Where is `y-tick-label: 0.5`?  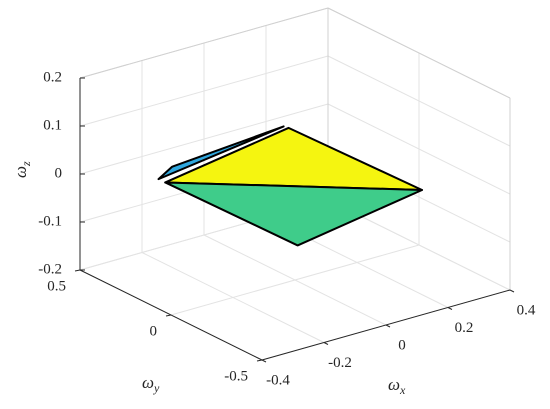
y-tick-label: 0.5 is located at coordinates (56, 286).